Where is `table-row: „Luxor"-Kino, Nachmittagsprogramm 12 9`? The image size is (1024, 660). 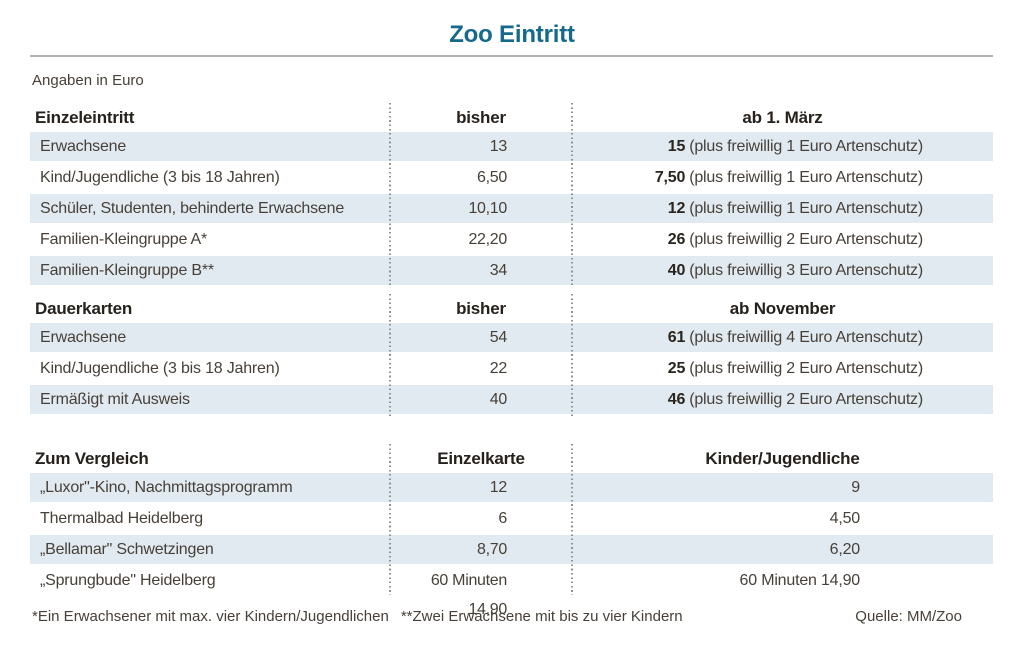
table-row: „Luxor"-Kino, Nachmittagsprogramm 12 9 is located at coordinates (511, 487).